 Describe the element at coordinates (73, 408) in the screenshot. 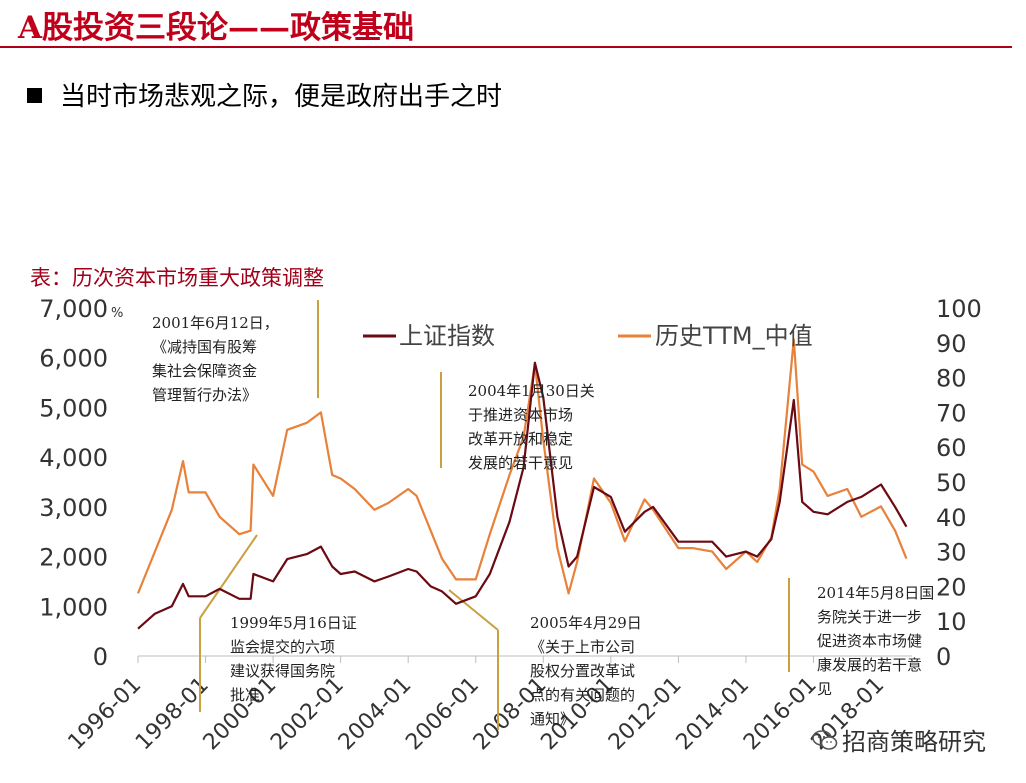

I see `left-axis-tick: 5,000` at that location.